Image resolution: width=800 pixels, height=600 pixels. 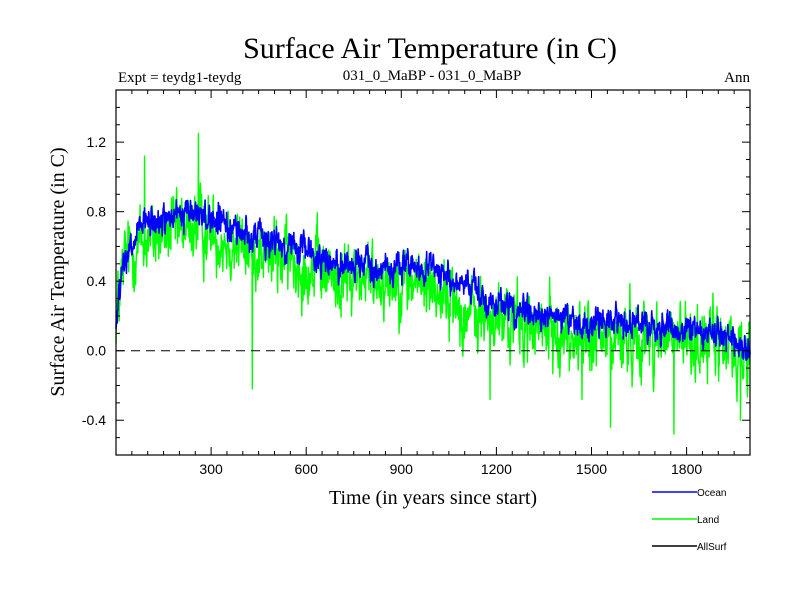 I want to click on x-tick-label: 600, so click(x=307, y=469).